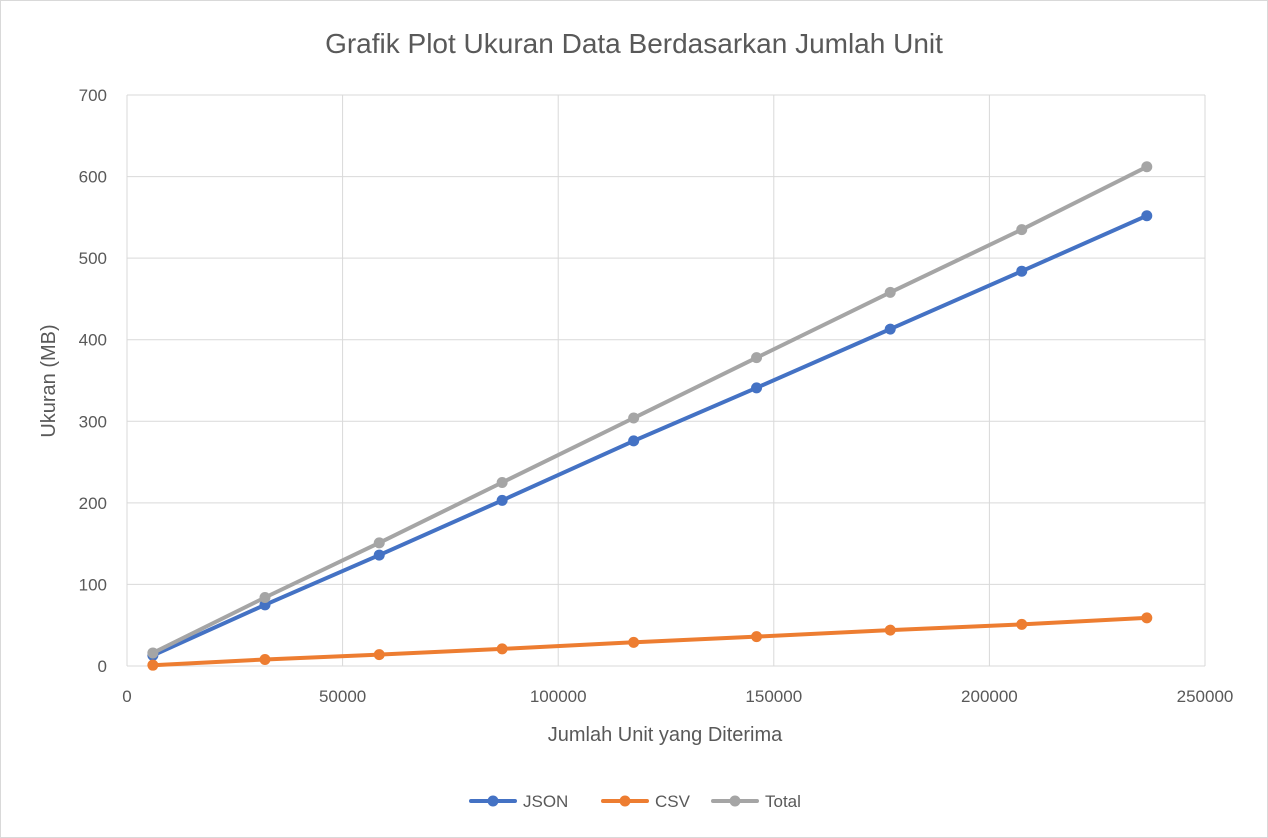  I want to click on y-tick-label-6: 600, so click(93, 177).